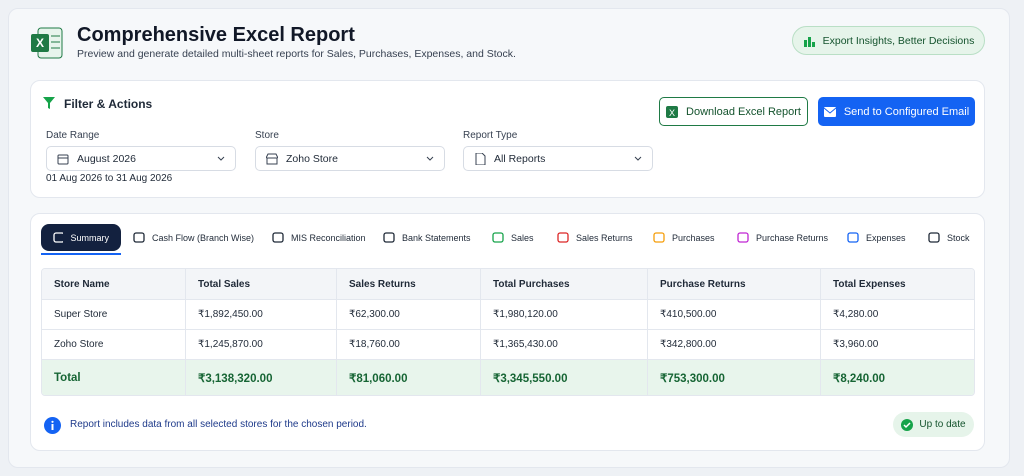  I want to click on table-cell: Total Expenses, so click(897, 284).